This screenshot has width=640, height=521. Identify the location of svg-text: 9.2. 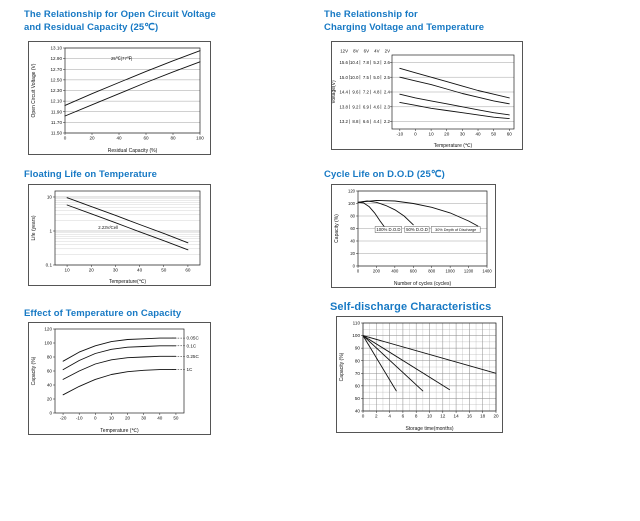
(355, 106).